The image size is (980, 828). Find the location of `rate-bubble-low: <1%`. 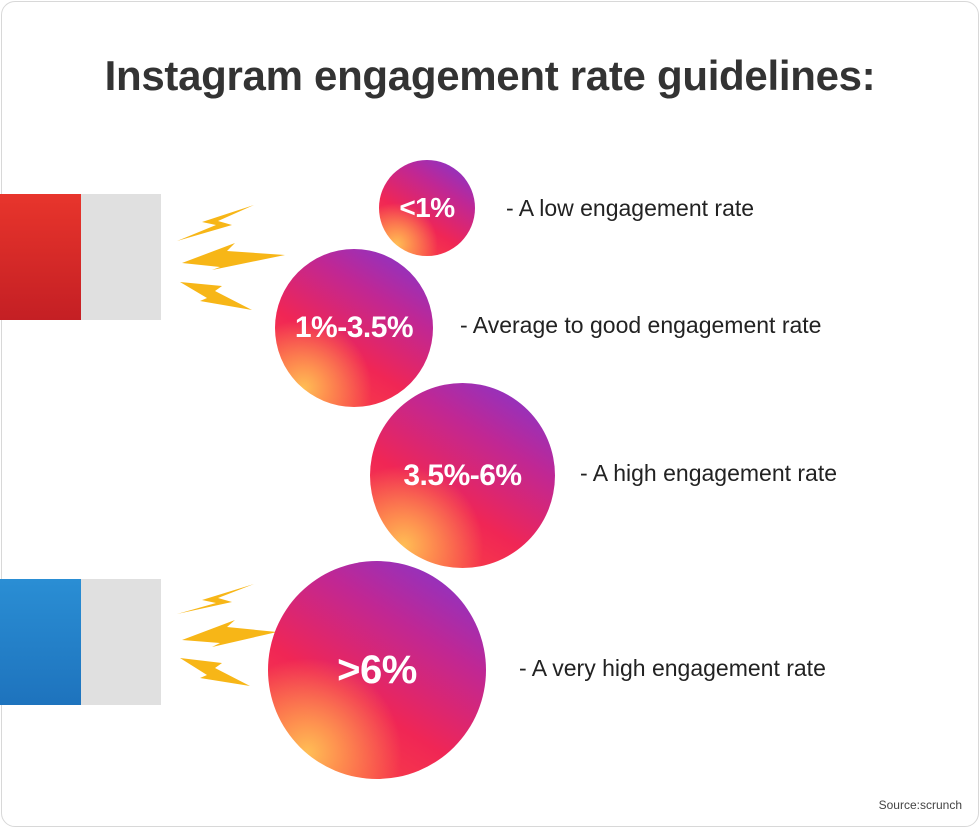

rate-bubble-low: <1% is located at coordinates (427, 208).